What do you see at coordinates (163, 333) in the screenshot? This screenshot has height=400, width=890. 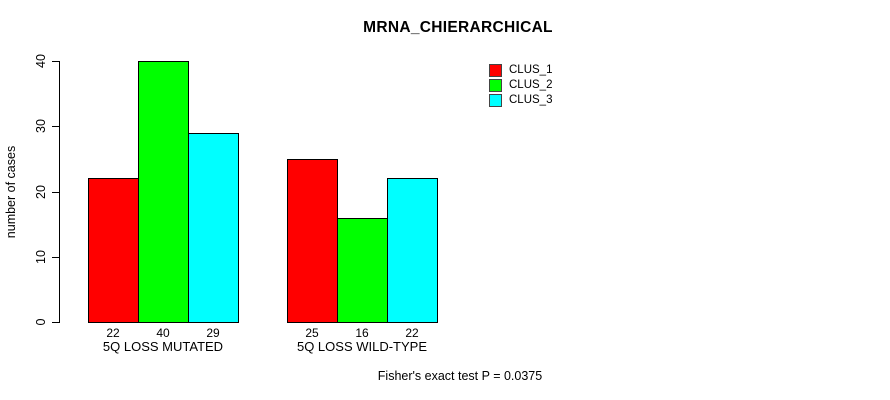 I see `bar-value-label: 40` at bounding box center [163, 333].